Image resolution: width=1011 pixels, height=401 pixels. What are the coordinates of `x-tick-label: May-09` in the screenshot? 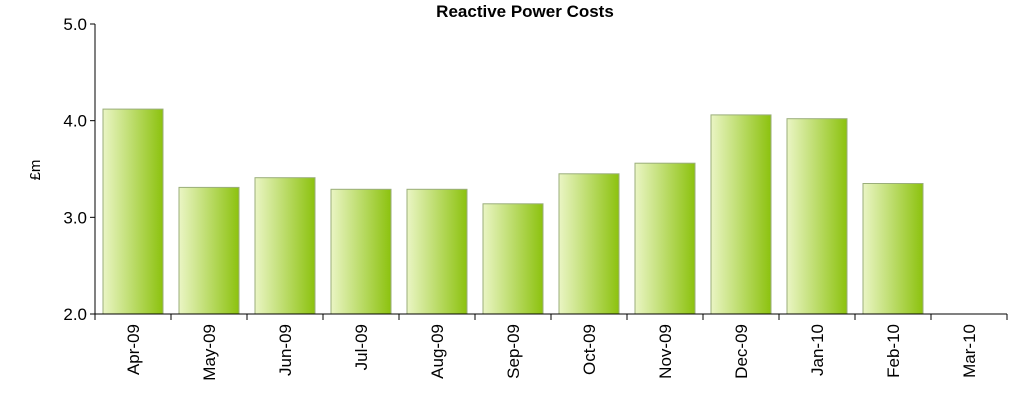 It's located at (209, 352).